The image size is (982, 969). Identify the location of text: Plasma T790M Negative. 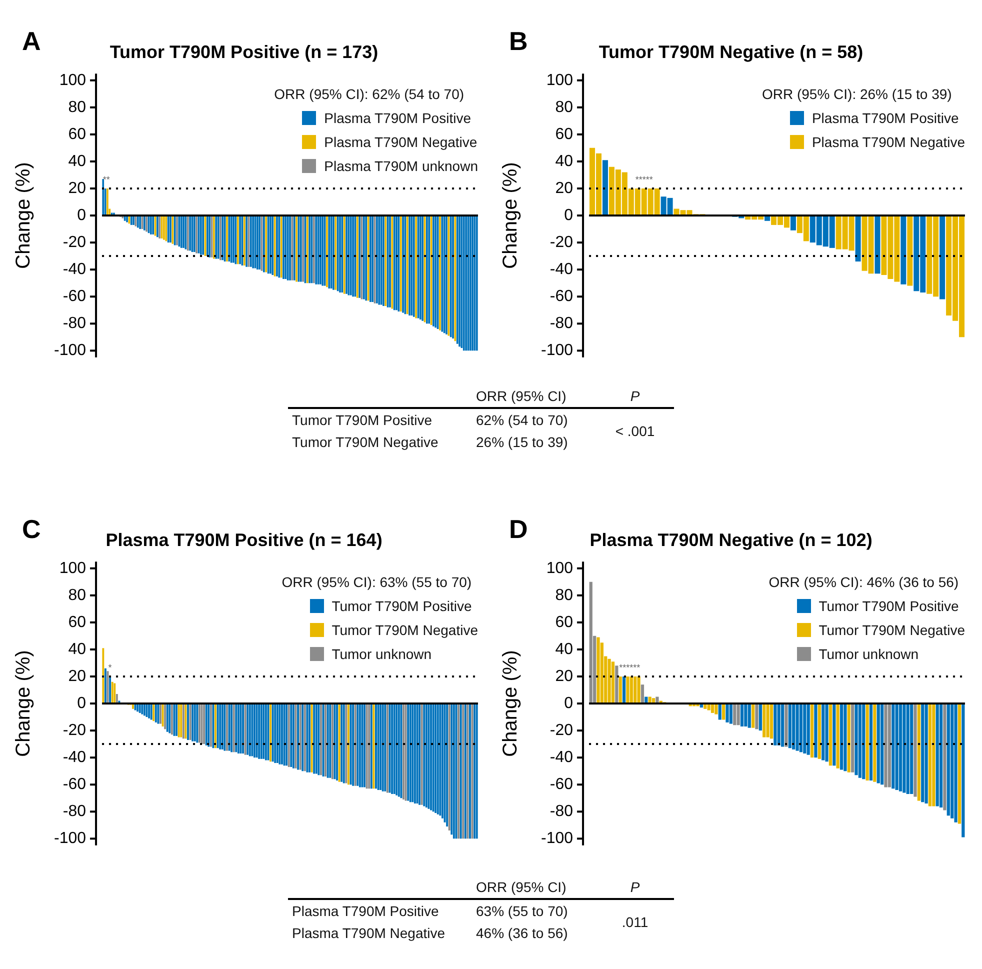
(368, 933).